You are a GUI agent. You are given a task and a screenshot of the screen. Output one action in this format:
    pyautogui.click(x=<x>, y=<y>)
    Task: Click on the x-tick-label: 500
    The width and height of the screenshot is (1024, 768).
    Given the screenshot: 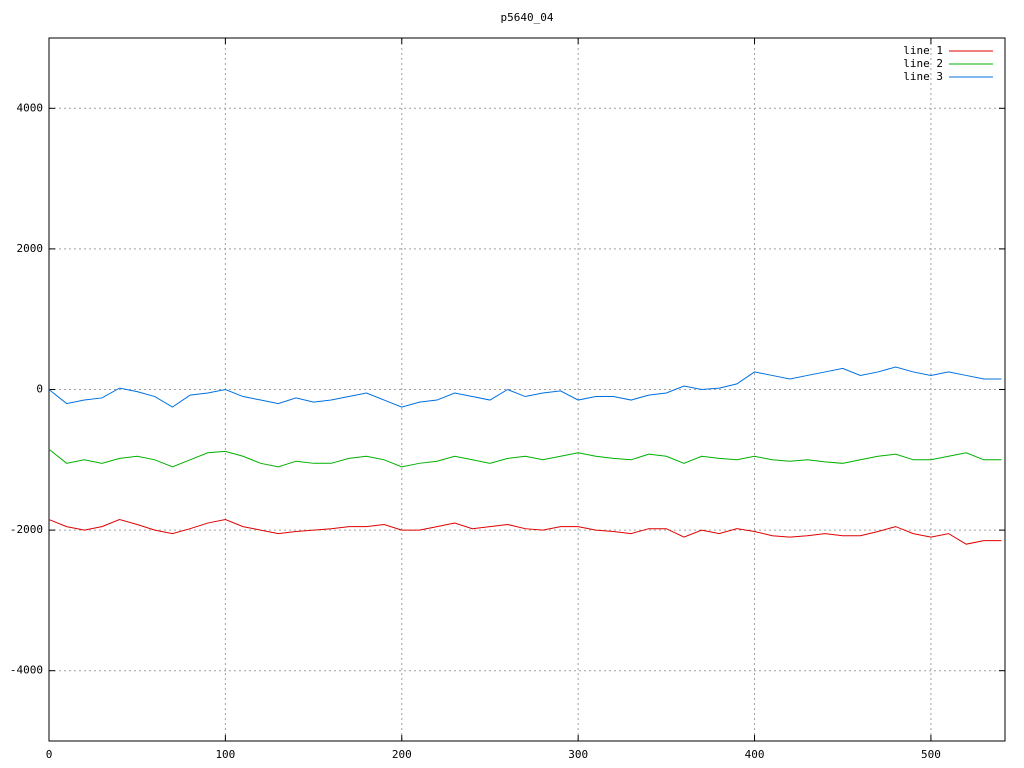 What is the action you would take?
    pyautogui.click(x=931, y=754)
    